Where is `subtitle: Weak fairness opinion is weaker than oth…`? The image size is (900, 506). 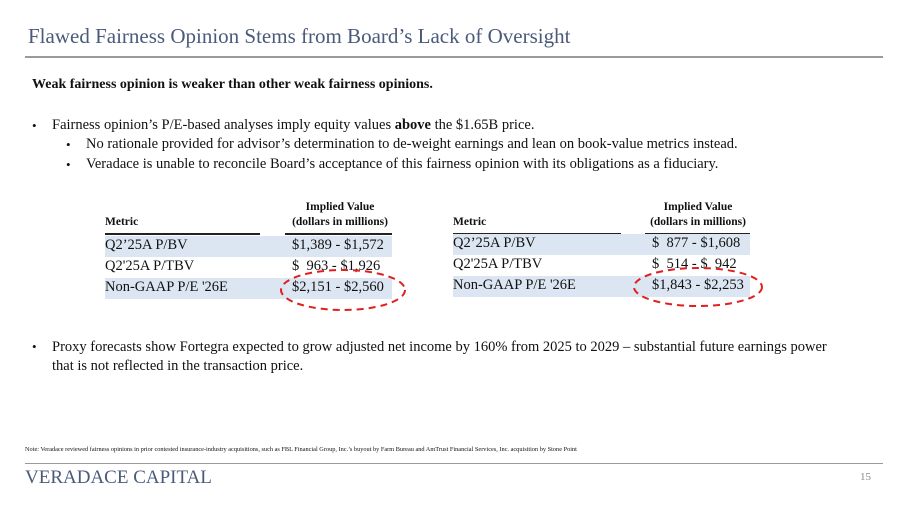 subtitle: Weak fairness opinion is weaker than oth… is located at coordinates (232, 84).